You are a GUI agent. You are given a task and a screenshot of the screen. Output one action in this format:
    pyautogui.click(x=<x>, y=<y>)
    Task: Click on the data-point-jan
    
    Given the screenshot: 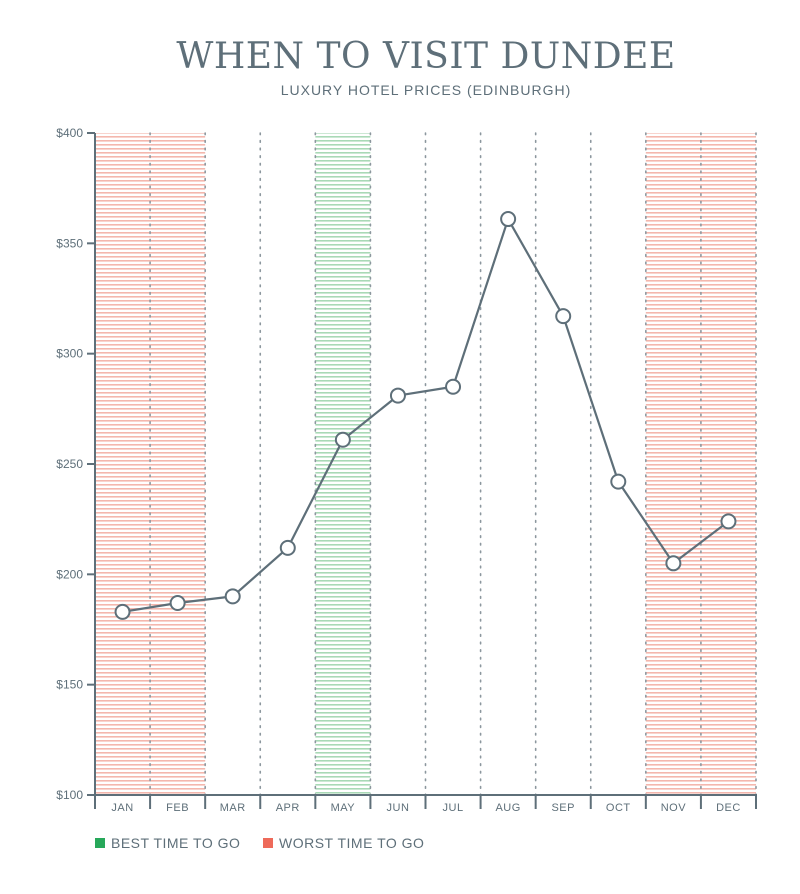 What is the action you would take?
    pyautogui.click(x=122, y=611)
    